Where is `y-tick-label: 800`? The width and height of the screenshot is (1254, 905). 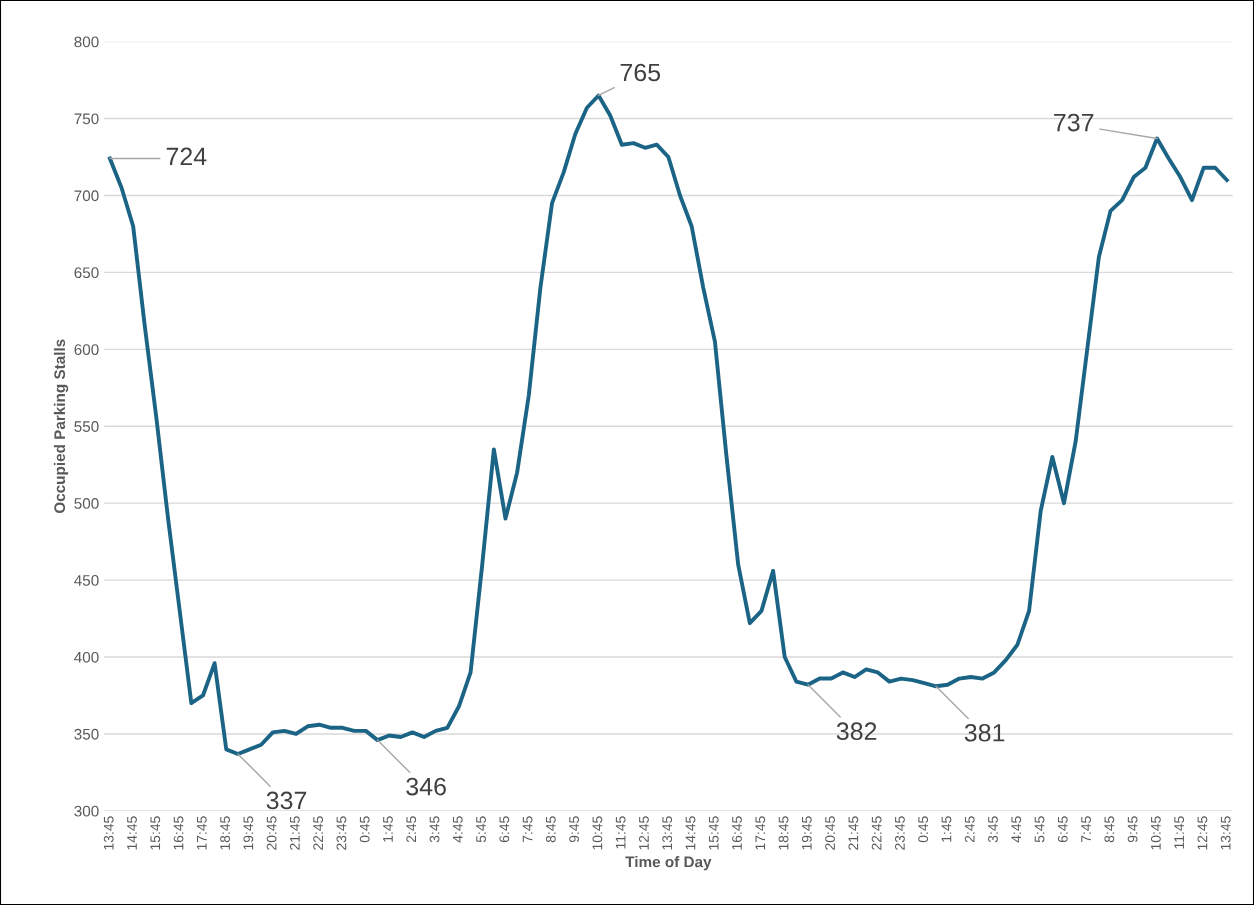
y-tick-label: 800 is located at coordinates (86, 42).